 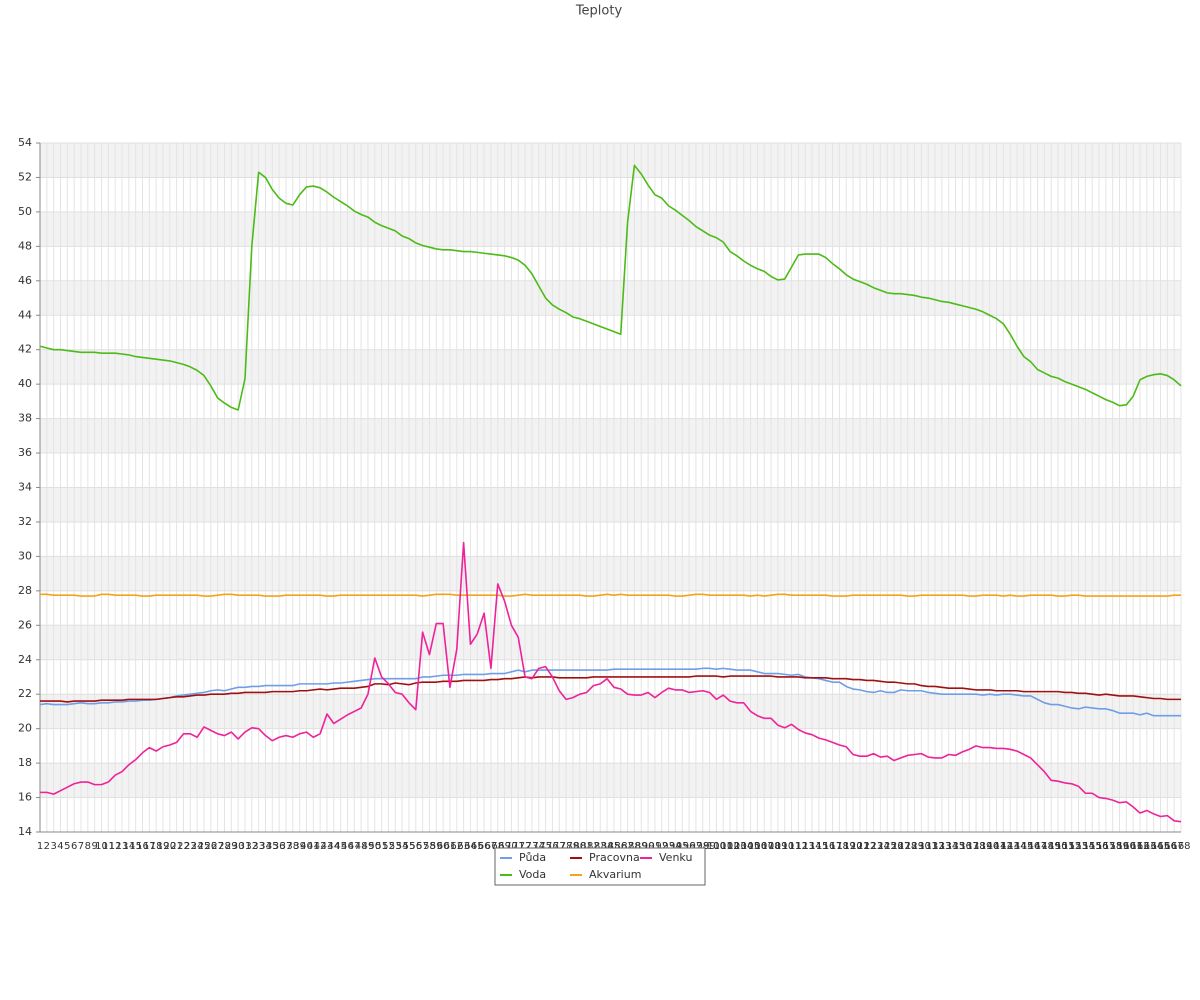 What do you see at coordinates (279, 846) in the screenshot?
I see `x-tick-label: 36` at bounding box center [279, 846].